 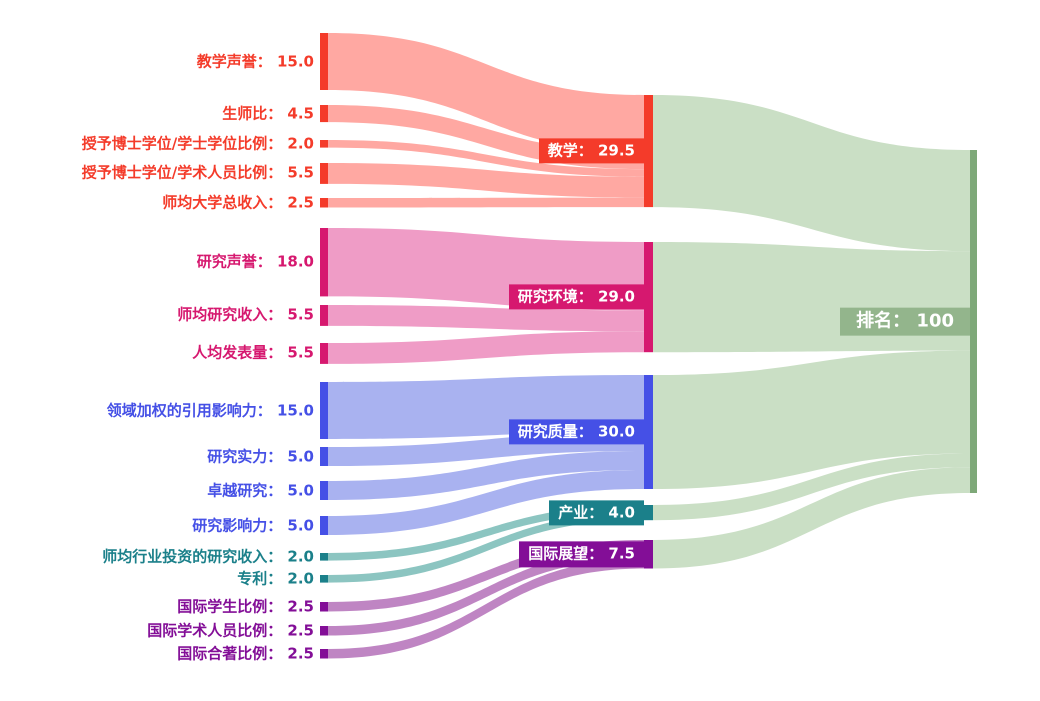 I want to click on left-node-label-8: 领域加权的引用影响力： 15.0, so click(x=210, y=409).